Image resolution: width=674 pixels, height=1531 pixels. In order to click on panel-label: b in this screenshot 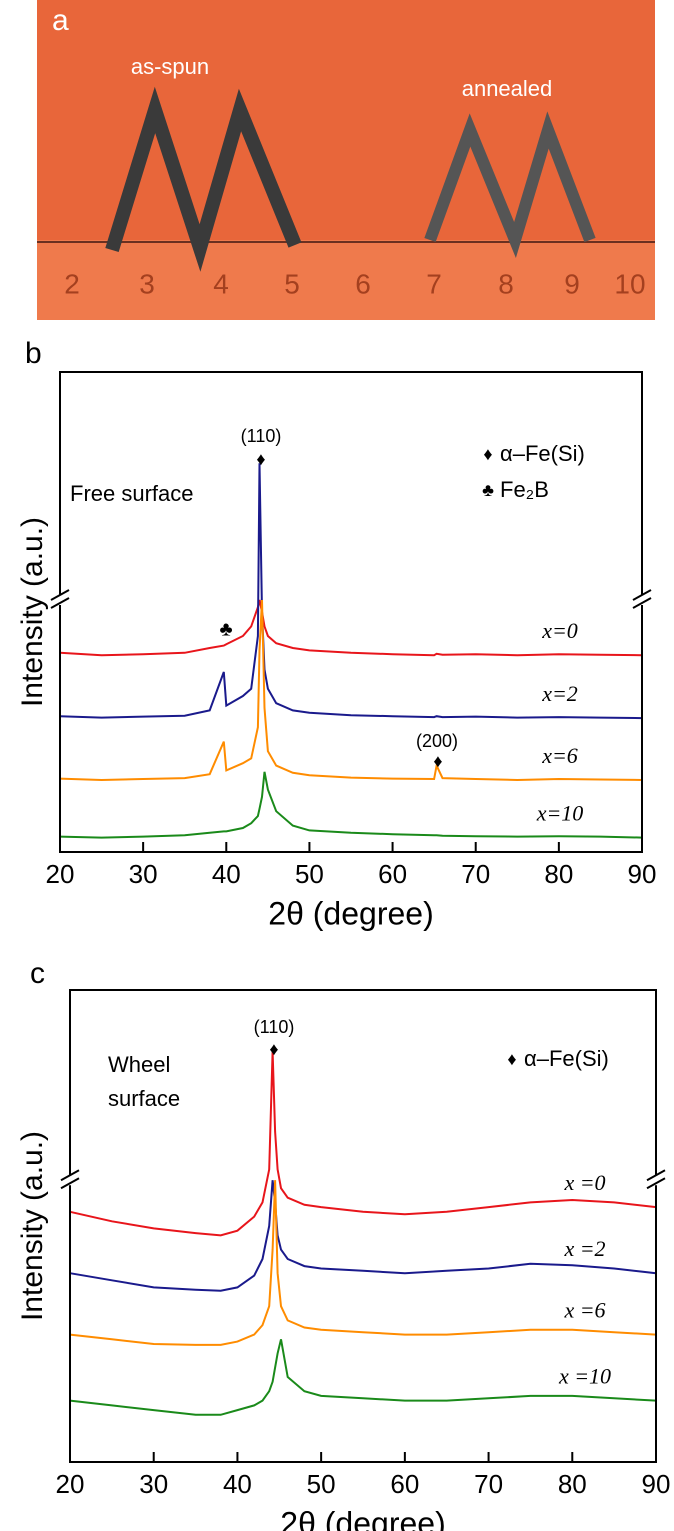, I will do `click(33, 353)`.